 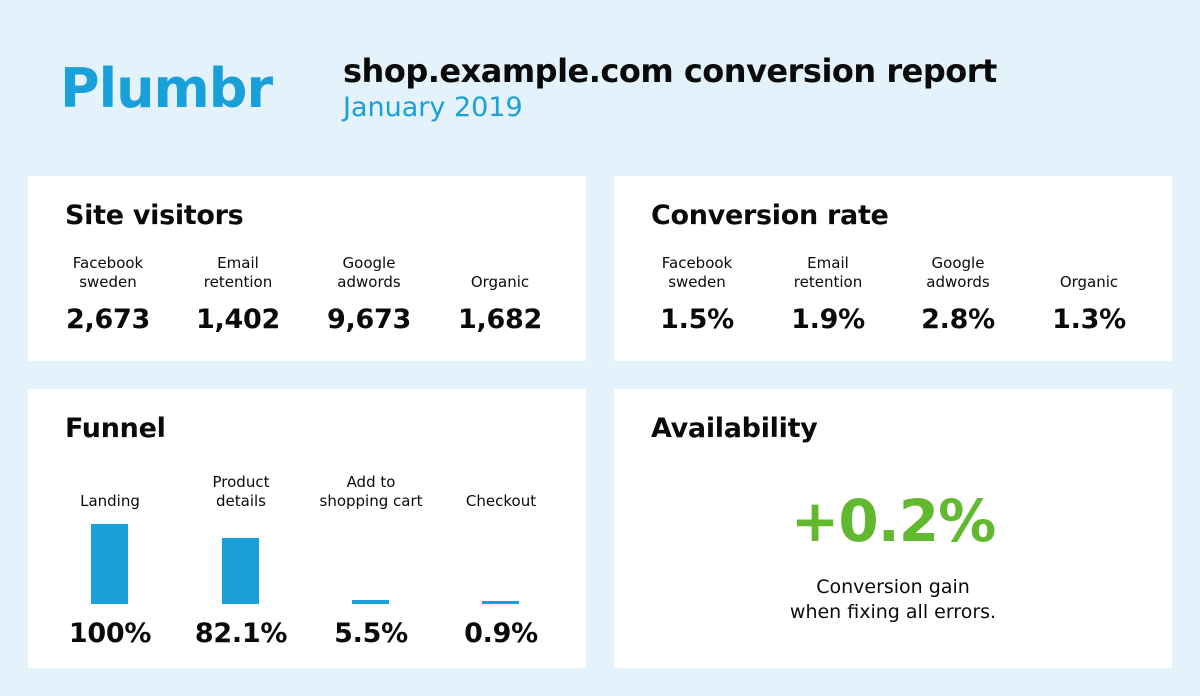 What do you see at coordinates (734, 428) in the screenshot?
I see `card-title: Availability` at bounding box center [734, 428].